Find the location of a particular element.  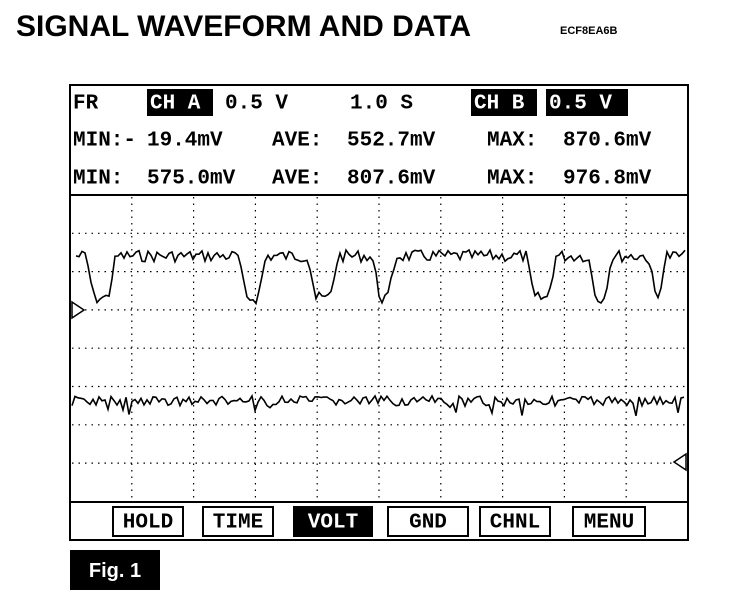

readout-max: 976.8mV is located at coordinates (607, 179).